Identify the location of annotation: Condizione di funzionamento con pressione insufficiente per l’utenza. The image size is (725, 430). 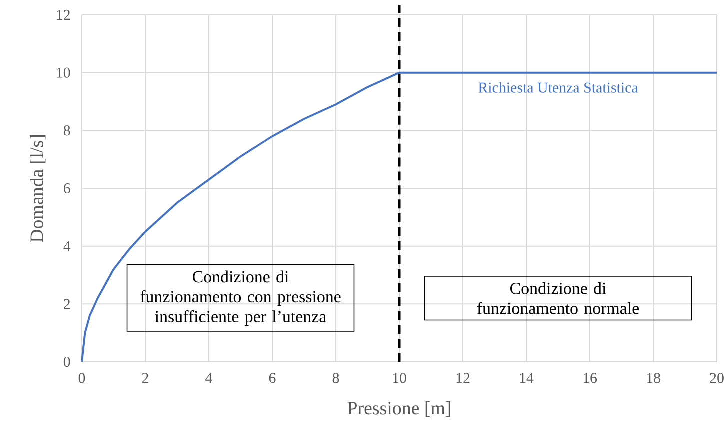
(240, 298).